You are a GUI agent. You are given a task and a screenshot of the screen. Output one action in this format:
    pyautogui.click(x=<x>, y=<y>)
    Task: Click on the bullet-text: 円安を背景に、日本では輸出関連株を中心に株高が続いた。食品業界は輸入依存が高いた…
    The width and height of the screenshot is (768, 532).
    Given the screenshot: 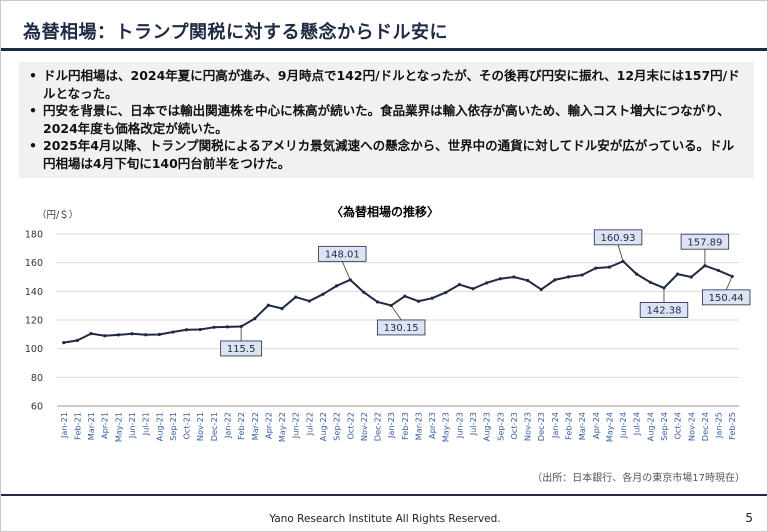 What is the action you would take?
    pyautogui.click(x=386, y=119)
    